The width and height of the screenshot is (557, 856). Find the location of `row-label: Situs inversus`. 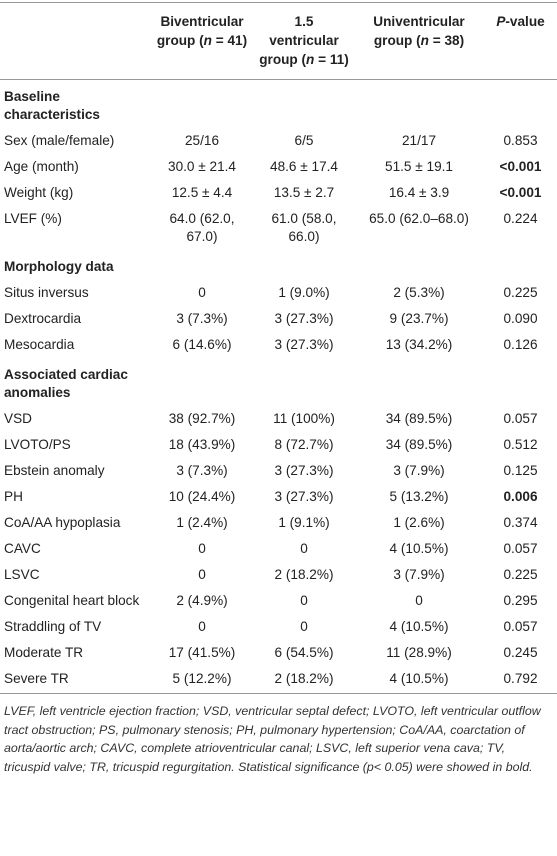

row-label: Situs inversus is located at coordinates (46, 292).